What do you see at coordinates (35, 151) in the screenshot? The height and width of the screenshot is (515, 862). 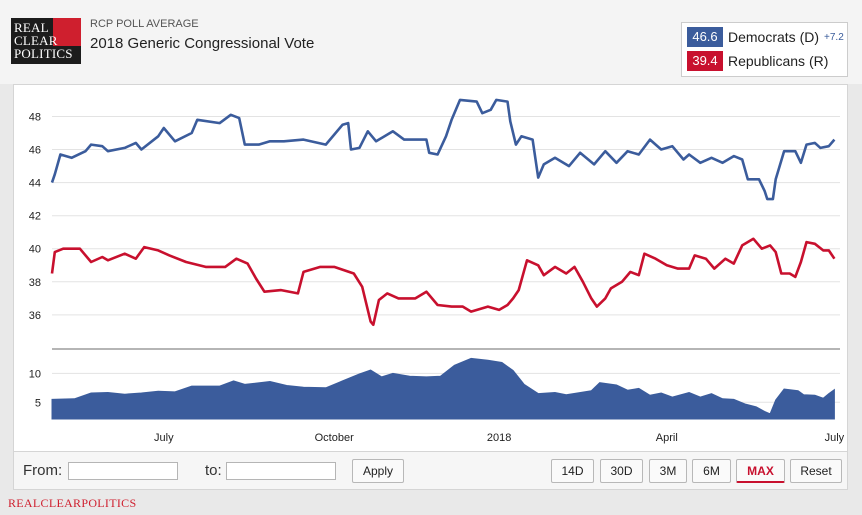 I see `y-tick-label: 46` at bounding box center [35, 151].